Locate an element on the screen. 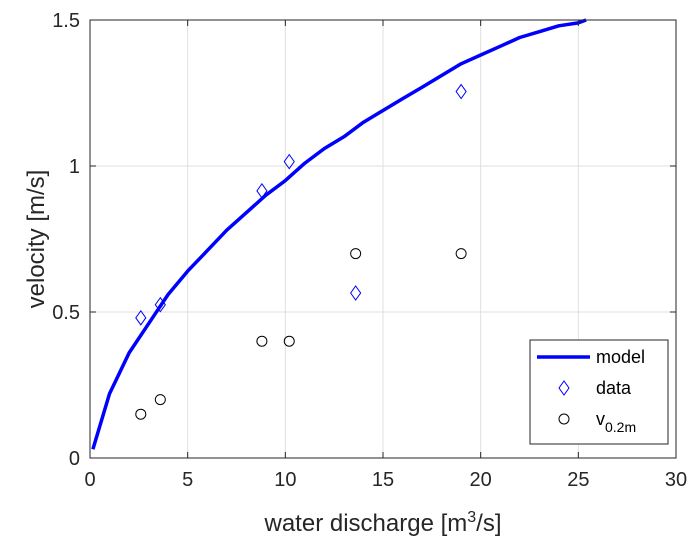  legend-swatch-data is located at coordinates (564, 388).